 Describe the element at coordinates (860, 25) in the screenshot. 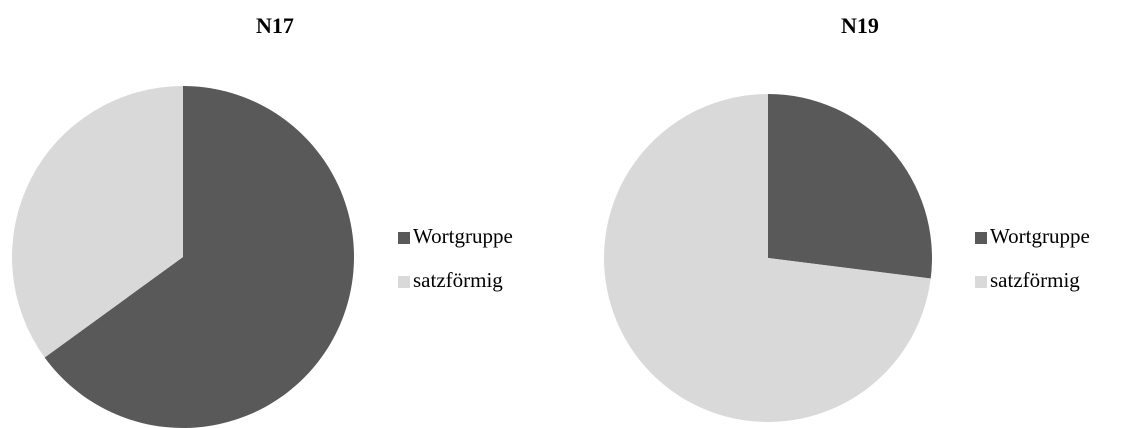

I see `chart-title: N19` at that location.